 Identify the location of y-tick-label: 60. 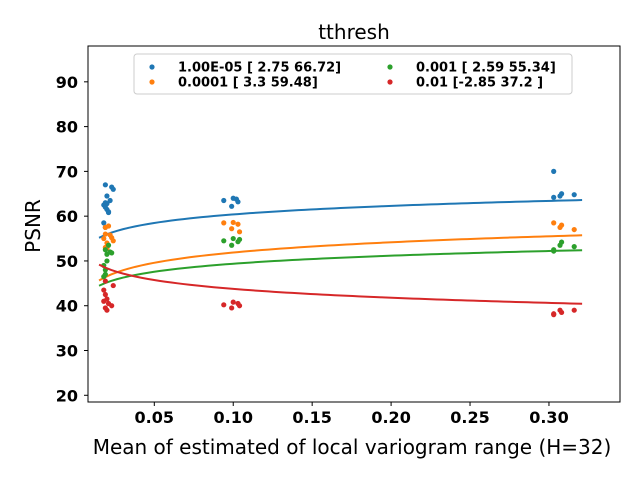
(67, 216).